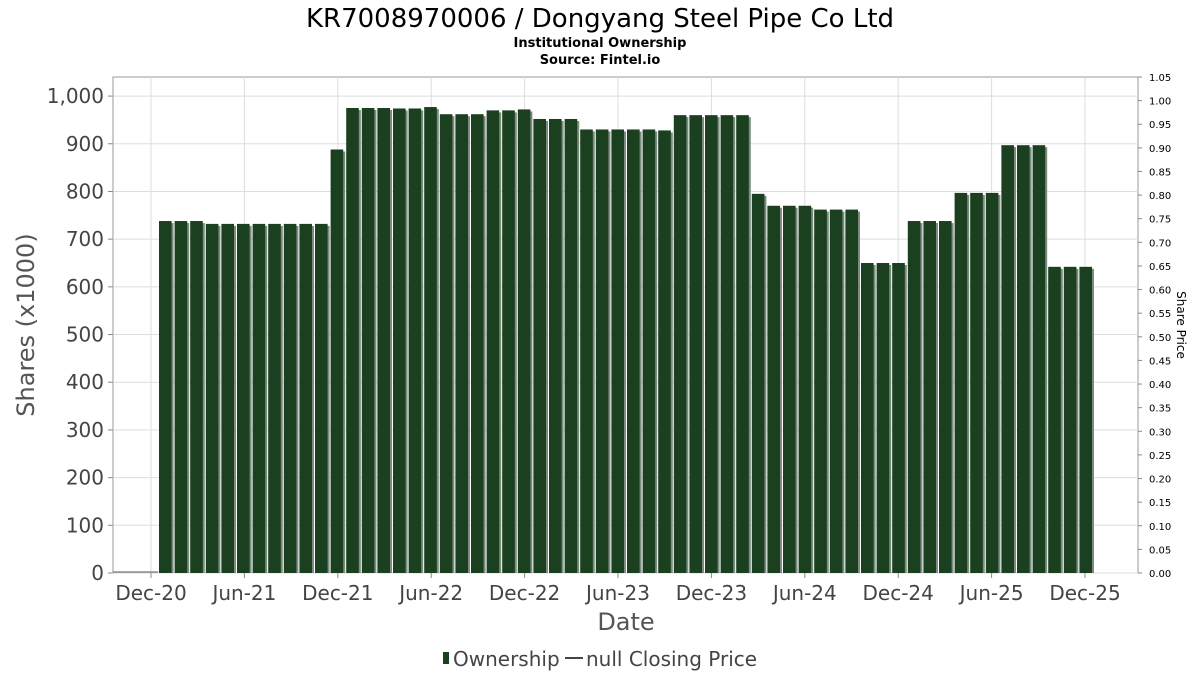 This screenshot has width=1200, height=675. Describe the element at coordinates (1160, 172) in the screenshot. I see `right-tick-label: 0.85` at that location.